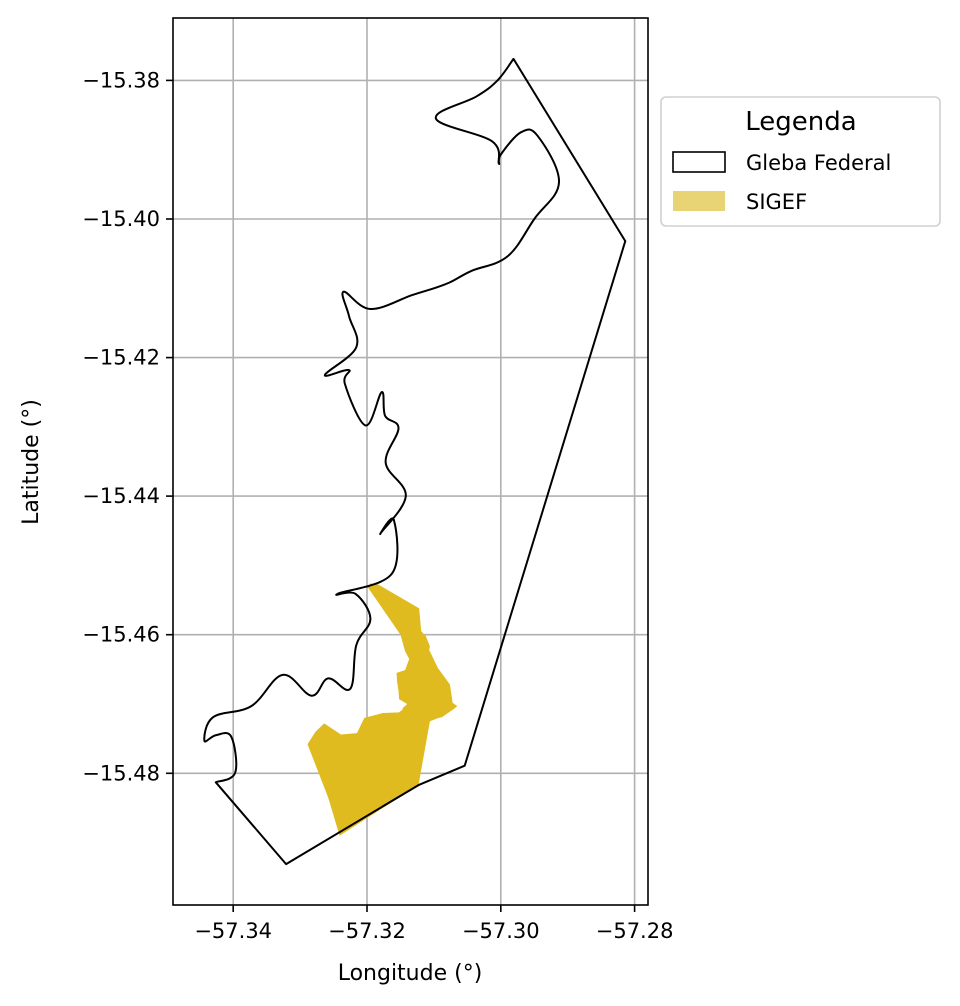 The height and width of the screenshot is (1006, 960). I want to click on x-tick-label: −57.32, so click(367, 931).